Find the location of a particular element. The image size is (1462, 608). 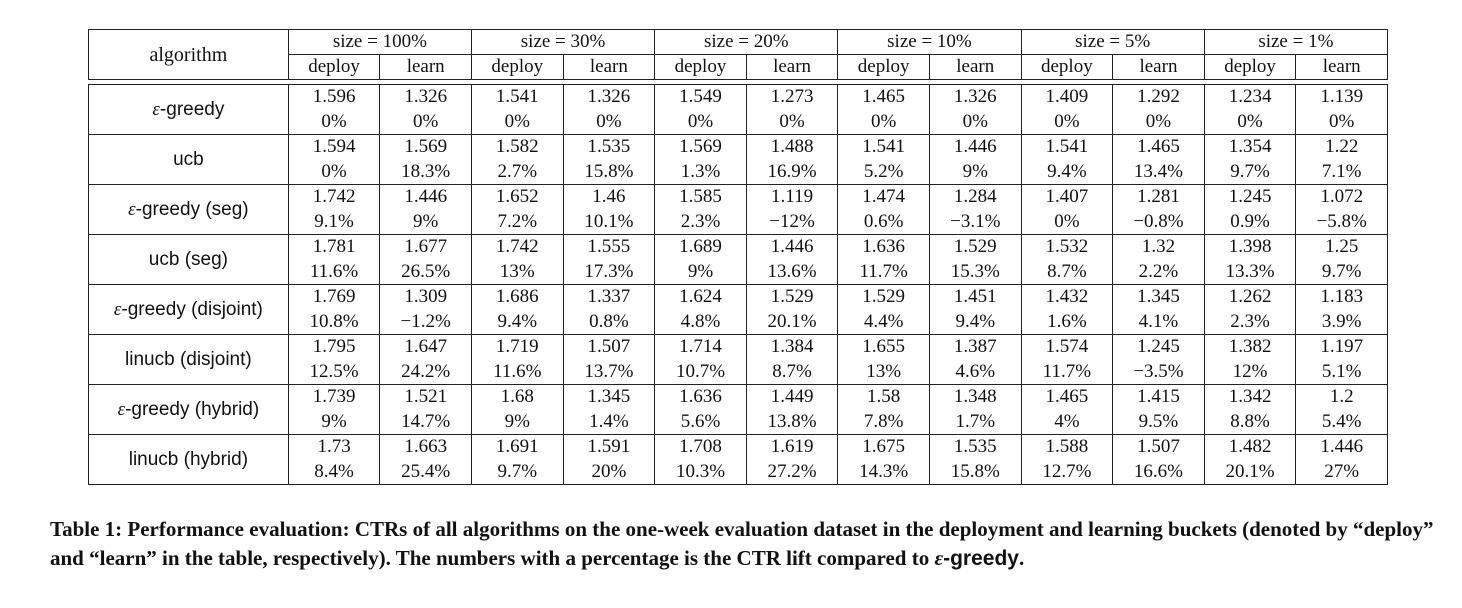

algorithm-label: linucb (disjoint) is located at coordinates (188, 359).